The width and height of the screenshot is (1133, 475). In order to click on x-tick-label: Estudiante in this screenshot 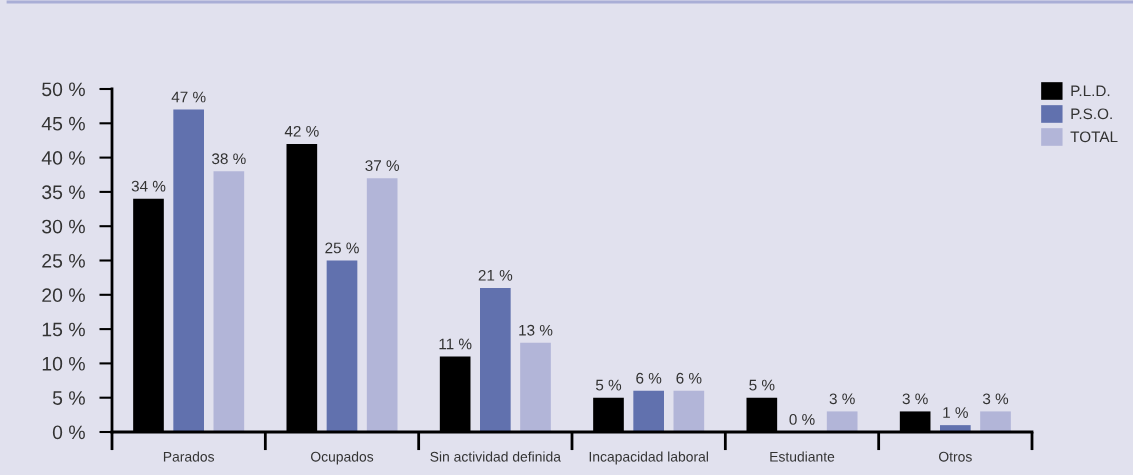, I will do `click(802, 456)`.